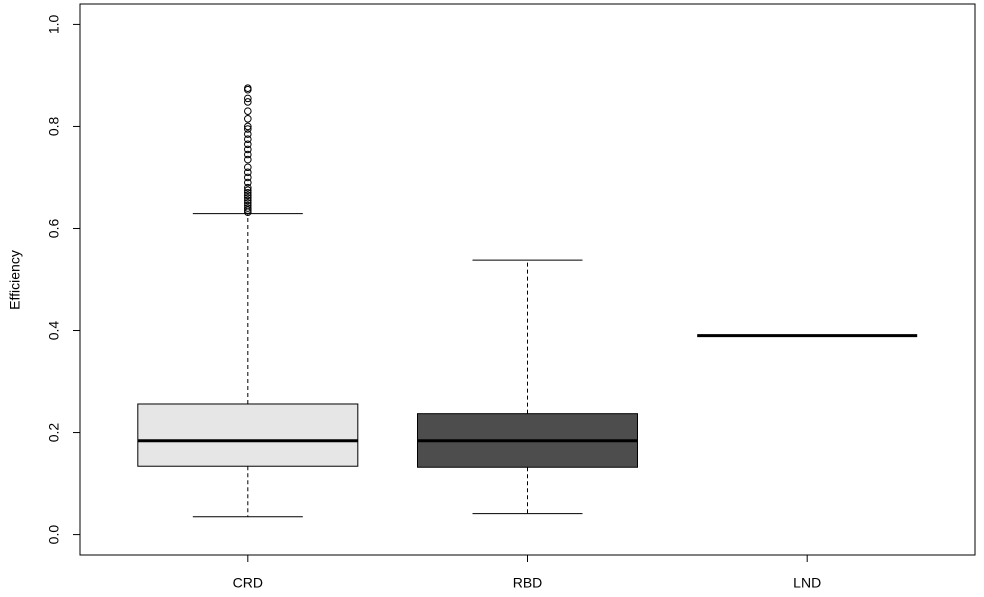  I want to click on y-tick-label: 0.8, so click(54, 127).